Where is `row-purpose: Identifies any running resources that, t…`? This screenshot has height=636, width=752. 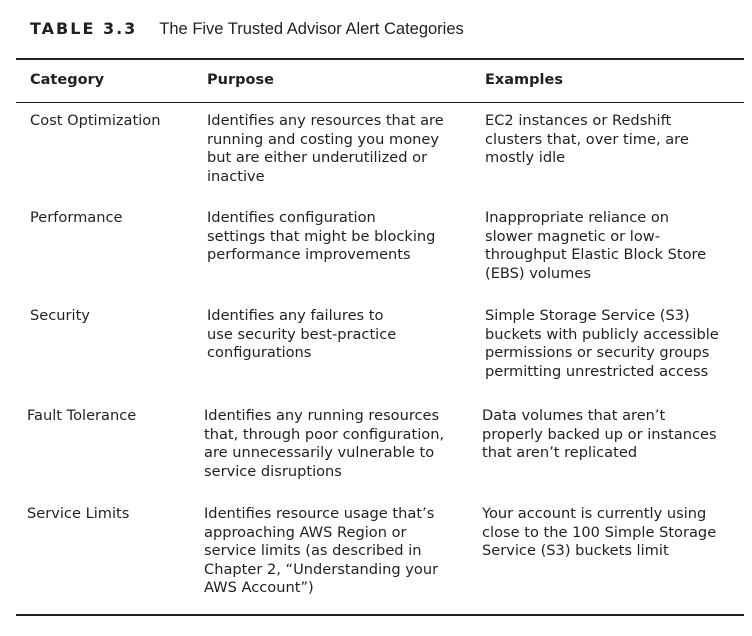
row-purpose: Identifies any running resources that, t… is located at coordinates (324, 443).